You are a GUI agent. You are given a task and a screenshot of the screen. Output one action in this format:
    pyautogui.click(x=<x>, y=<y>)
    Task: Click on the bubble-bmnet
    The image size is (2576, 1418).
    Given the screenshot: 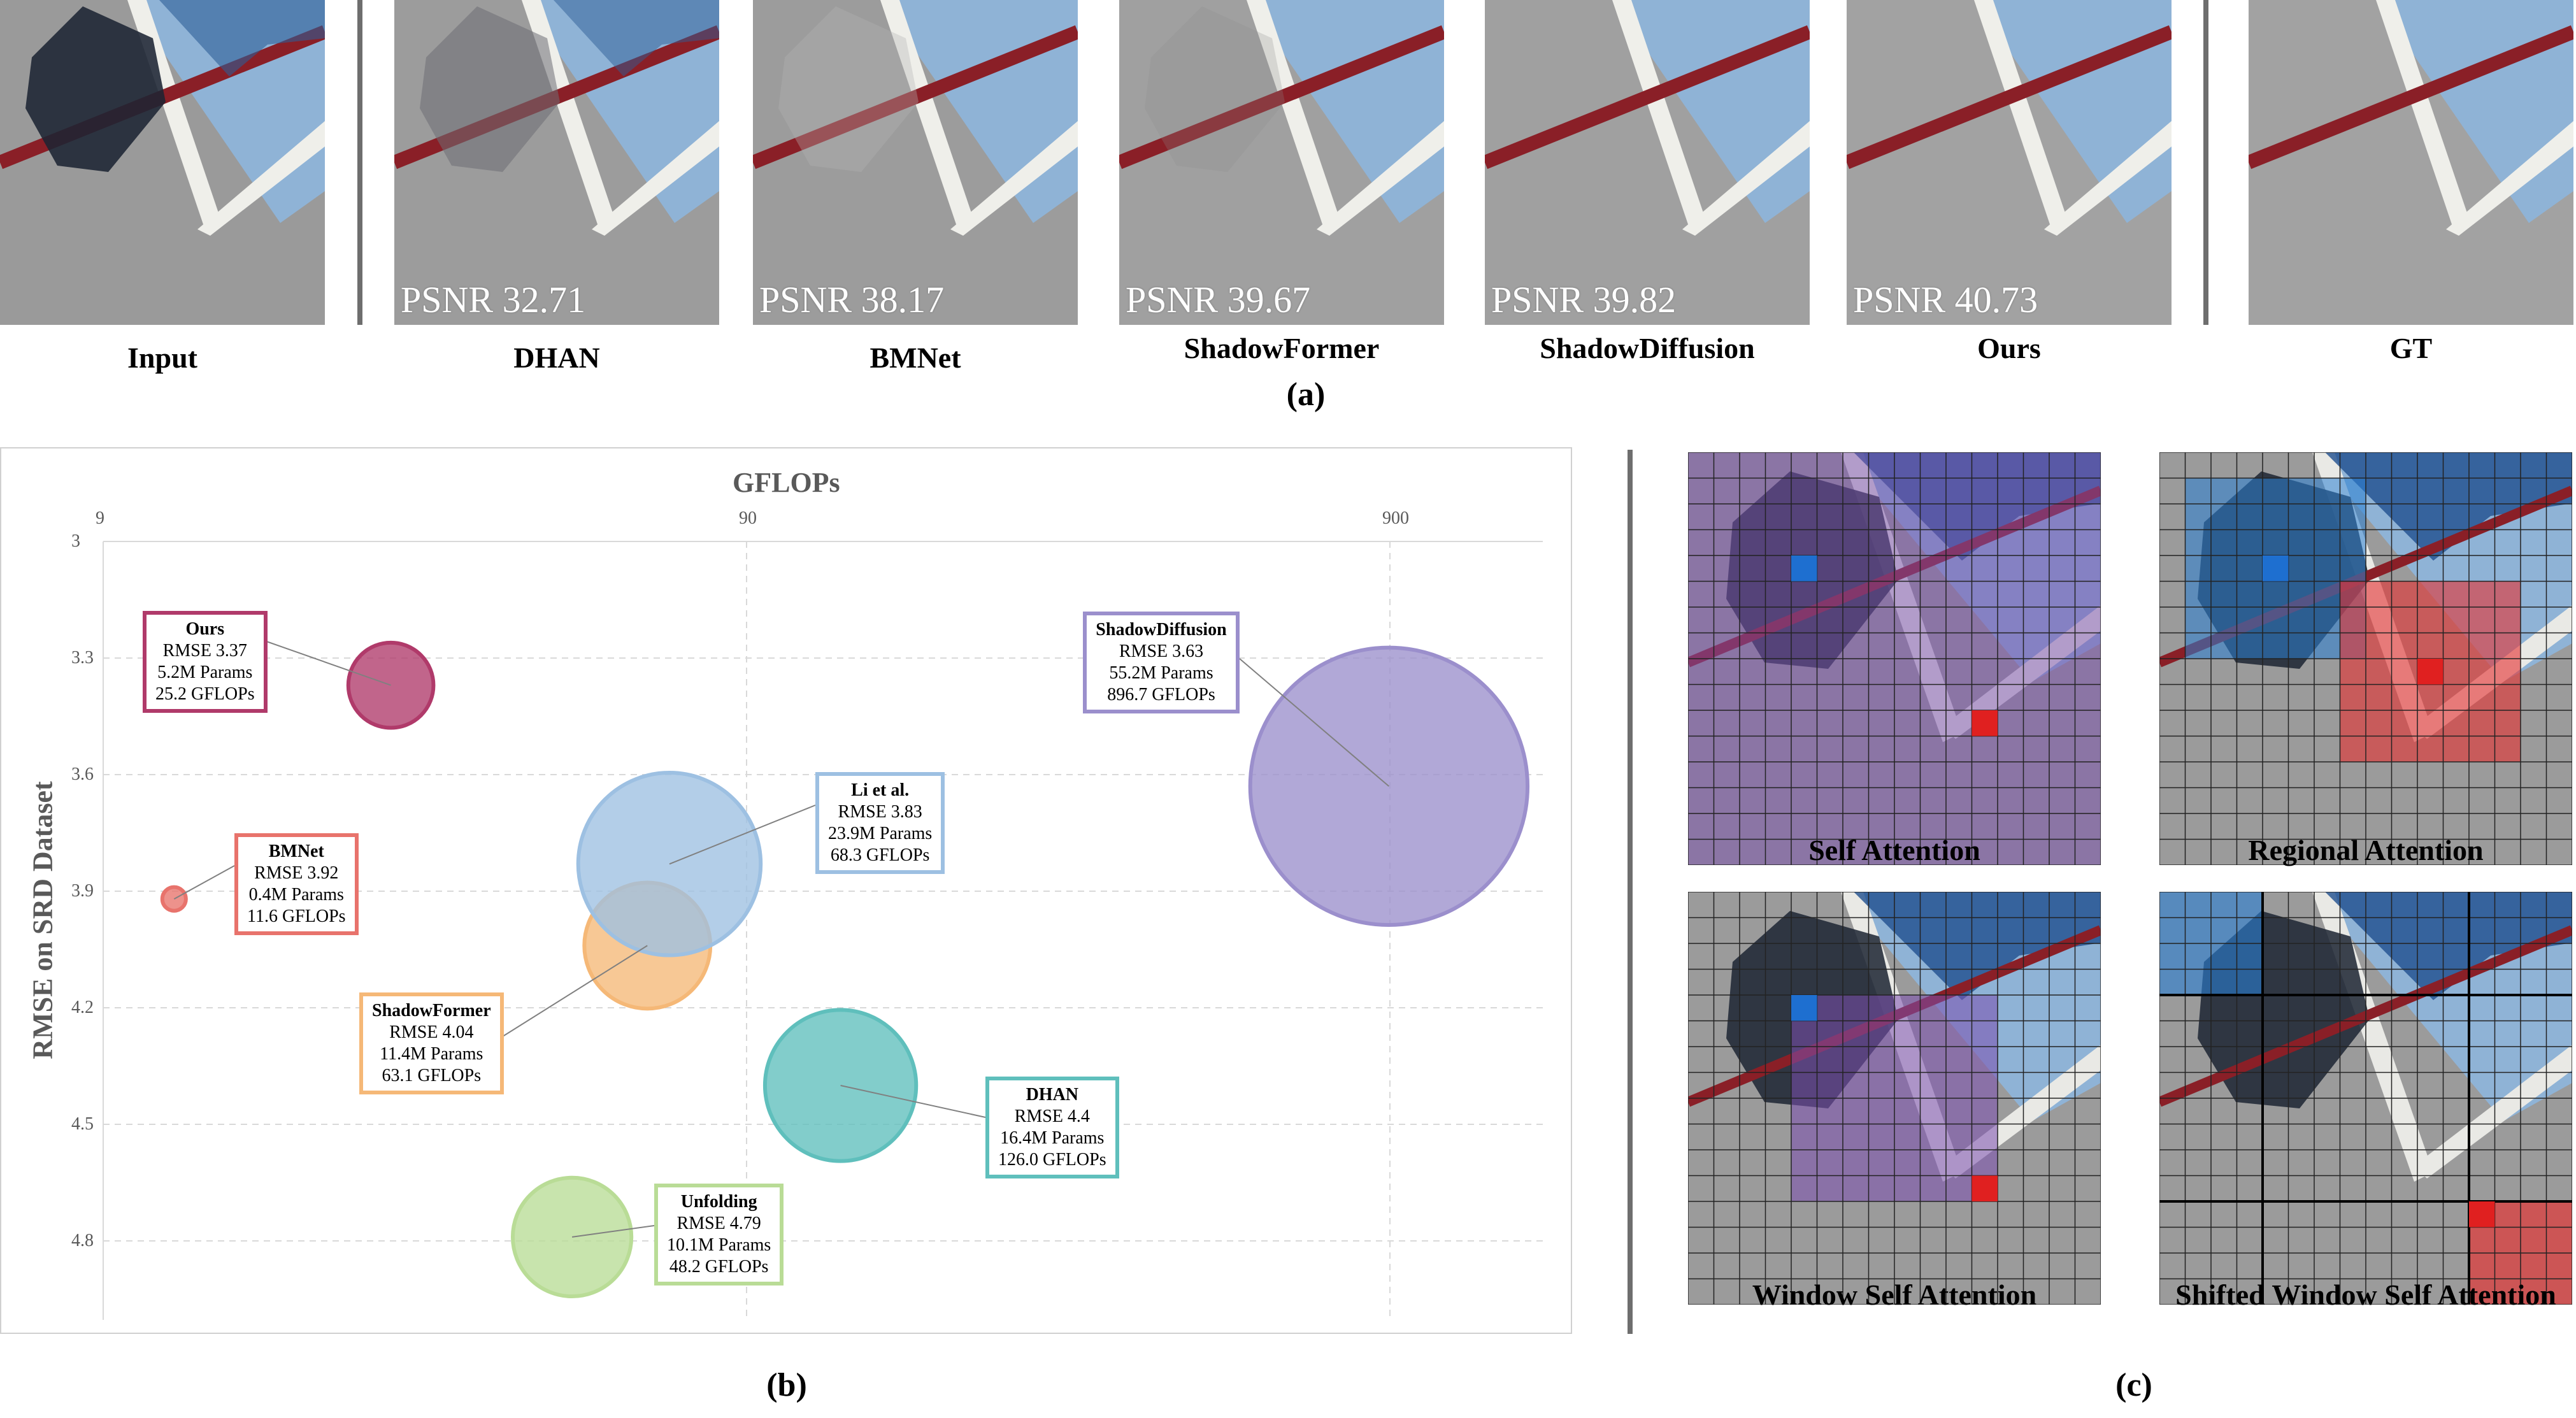 What is the action you would take?
    pyautogui.click(x=174, y=899)
    